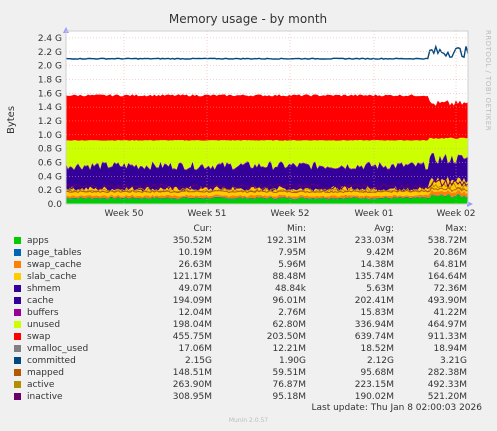  Describe the element at coordinates (447, 301) in the screenshot. I see `legend-max: 493.90M` at that location.